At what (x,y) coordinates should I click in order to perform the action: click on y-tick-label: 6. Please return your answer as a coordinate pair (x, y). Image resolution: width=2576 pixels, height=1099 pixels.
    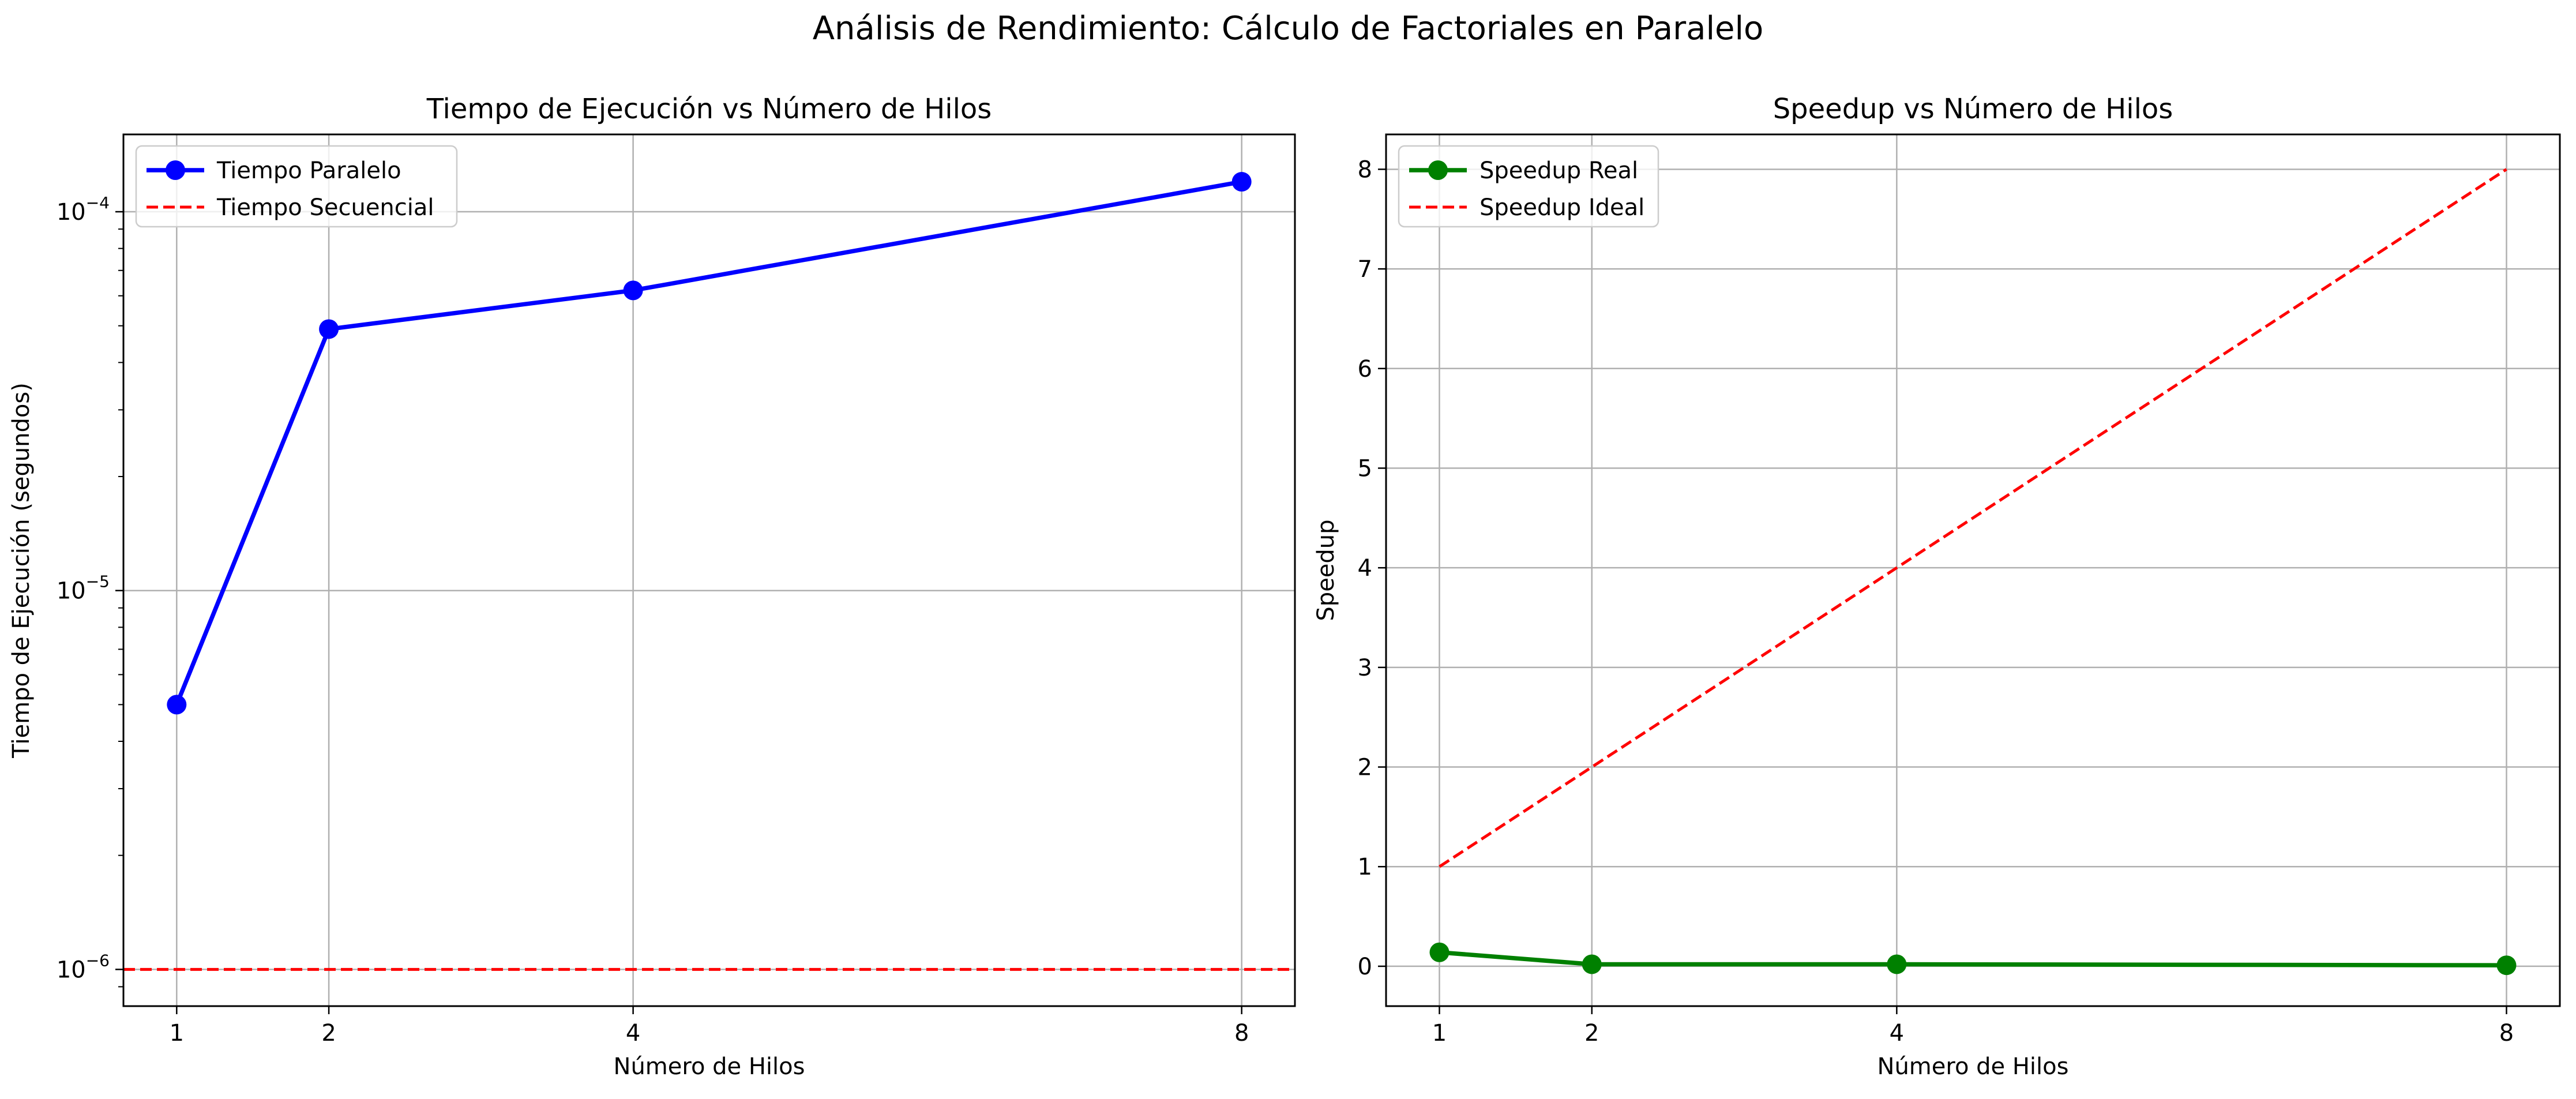
    Looking at the image, I should click on (1365, 369).